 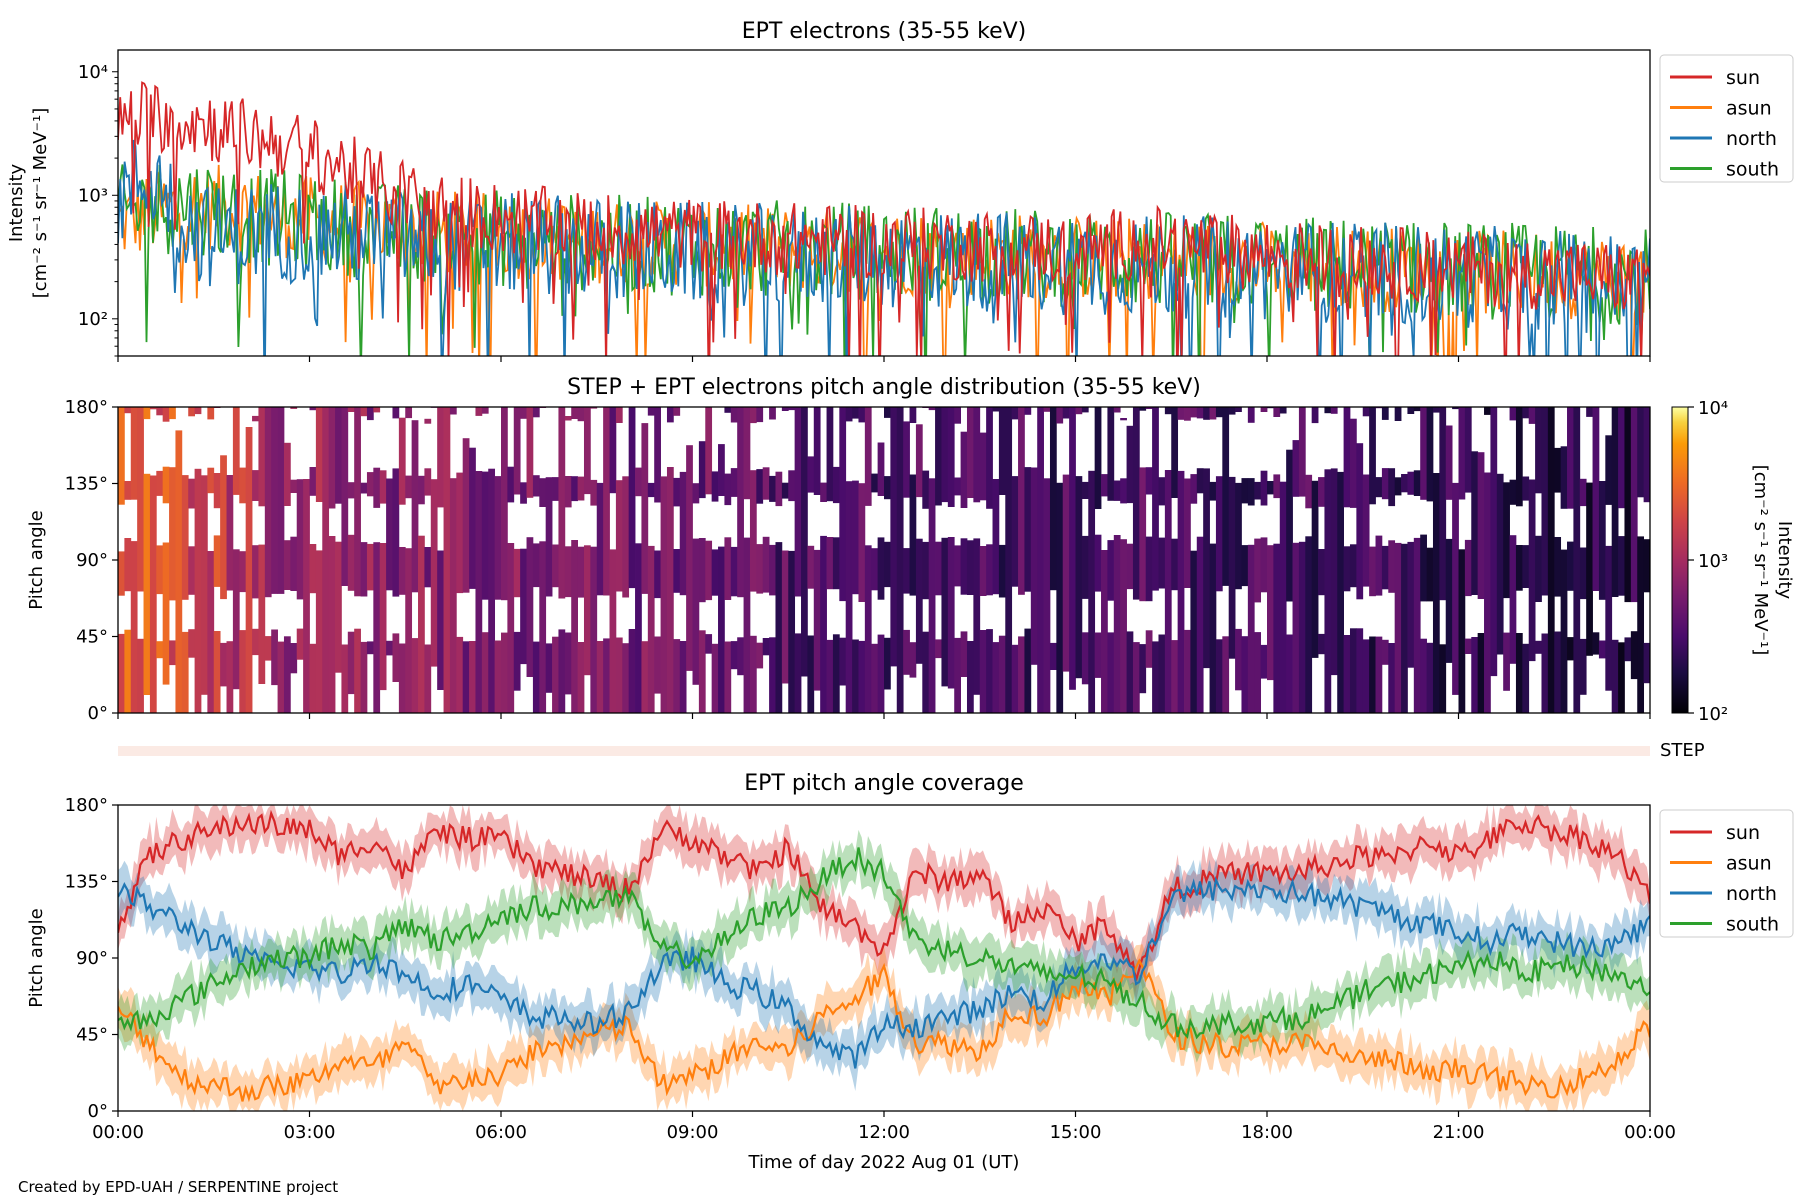 I want to click on coverage-line-asun, so click(x=884, y=1030).